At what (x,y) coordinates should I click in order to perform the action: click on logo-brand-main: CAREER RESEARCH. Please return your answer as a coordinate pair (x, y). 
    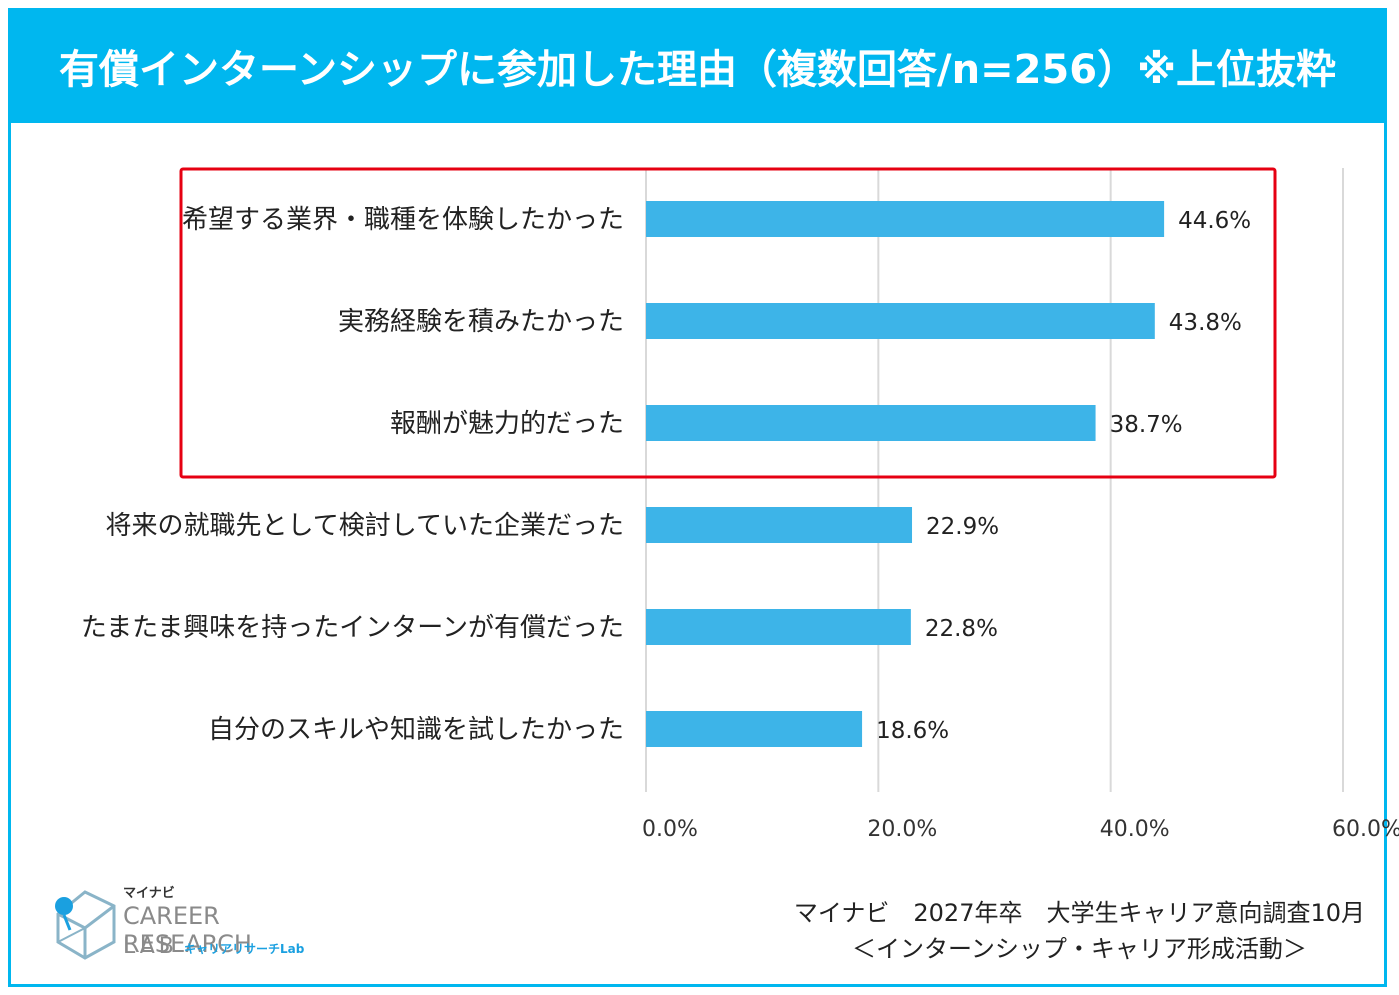
    Looking at the image, I should click on (187, 930).